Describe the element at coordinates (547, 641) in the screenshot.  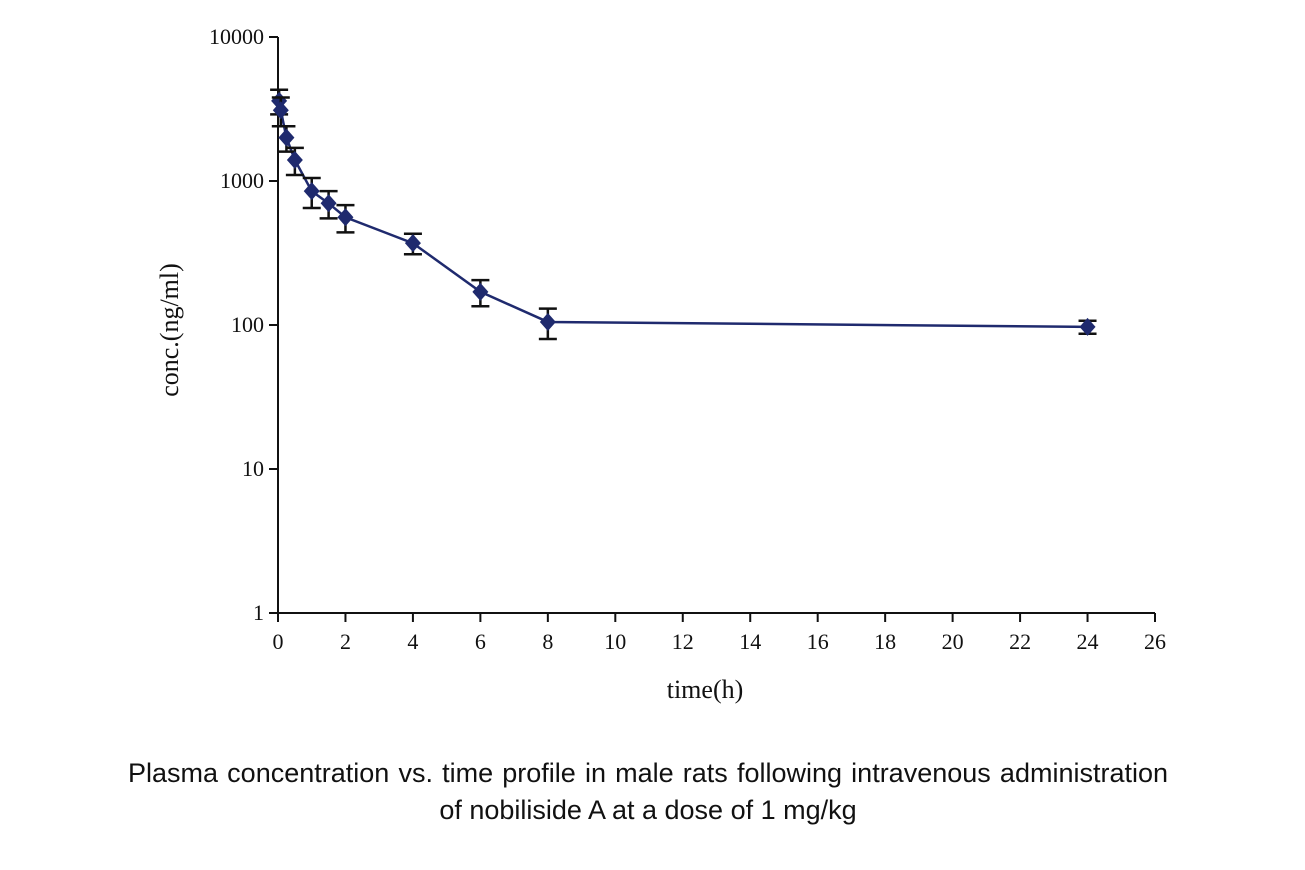
I see `x-tick-label: 8` at that location.